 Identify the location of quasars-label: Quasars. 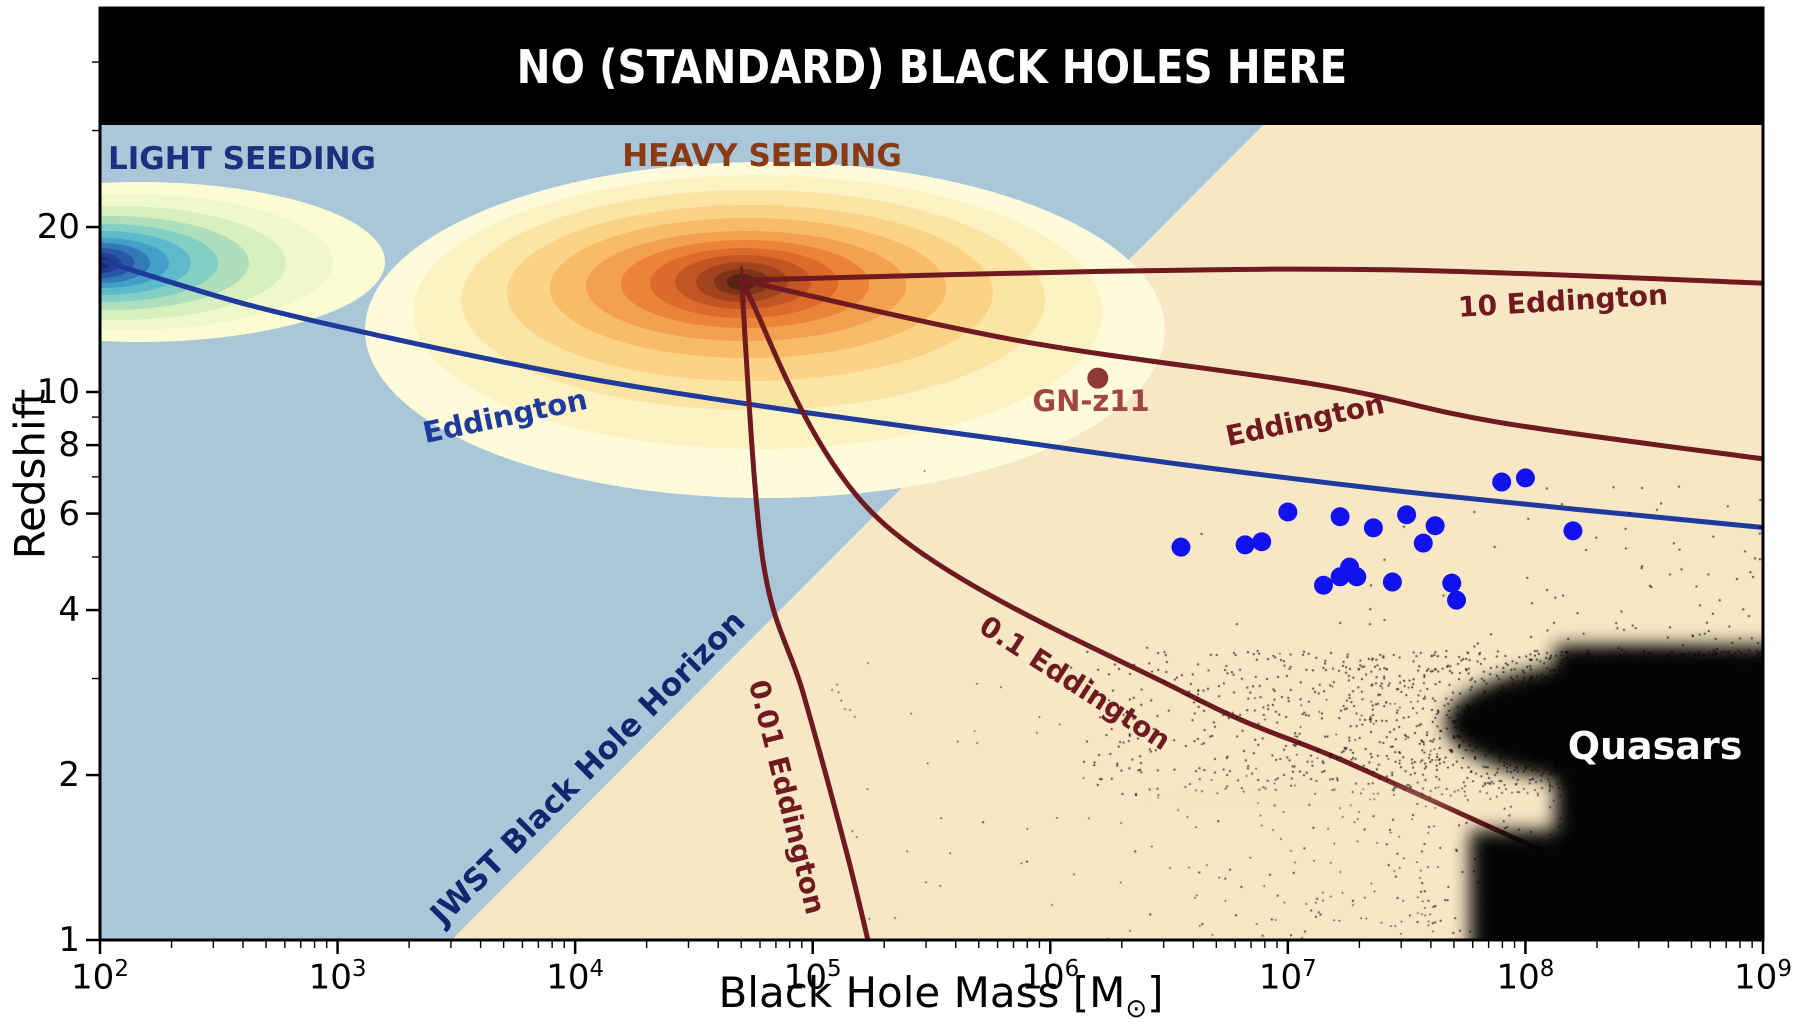
(1655, 746).